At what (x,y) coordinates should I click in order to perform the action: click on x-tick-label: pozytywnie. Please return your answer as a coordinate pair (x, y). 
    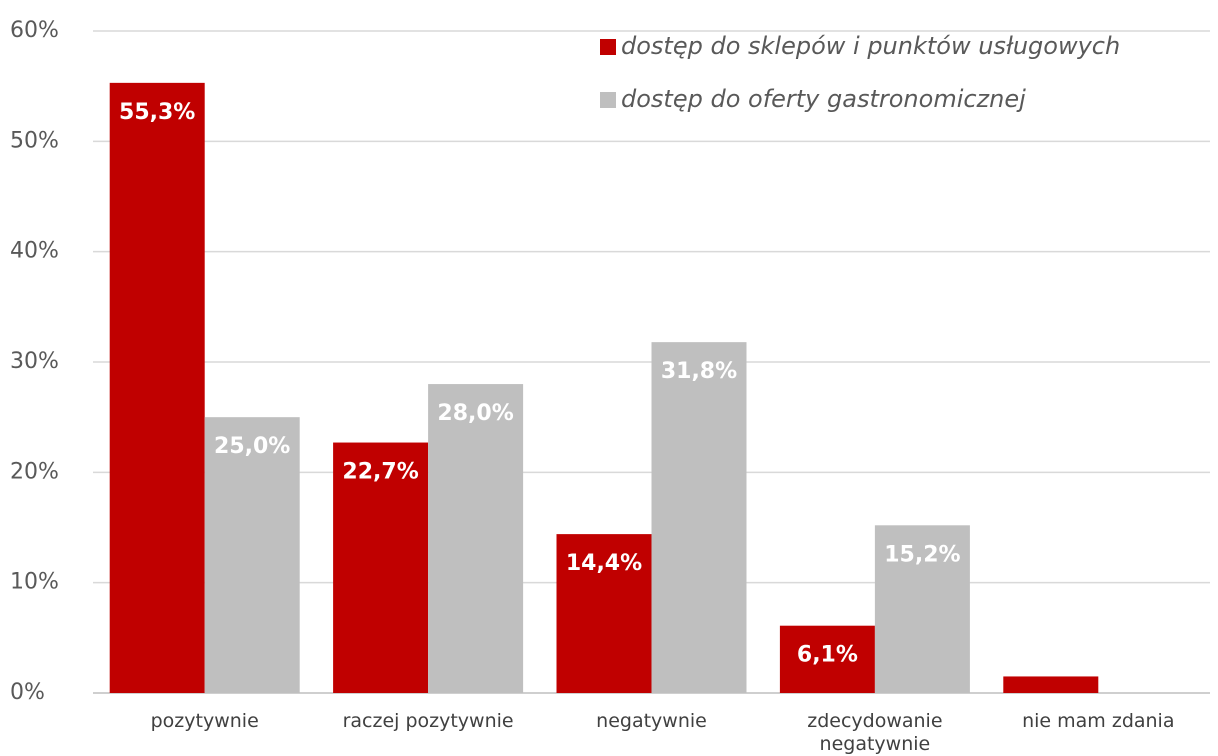
    Looking at the image, I should click on (204, 721).